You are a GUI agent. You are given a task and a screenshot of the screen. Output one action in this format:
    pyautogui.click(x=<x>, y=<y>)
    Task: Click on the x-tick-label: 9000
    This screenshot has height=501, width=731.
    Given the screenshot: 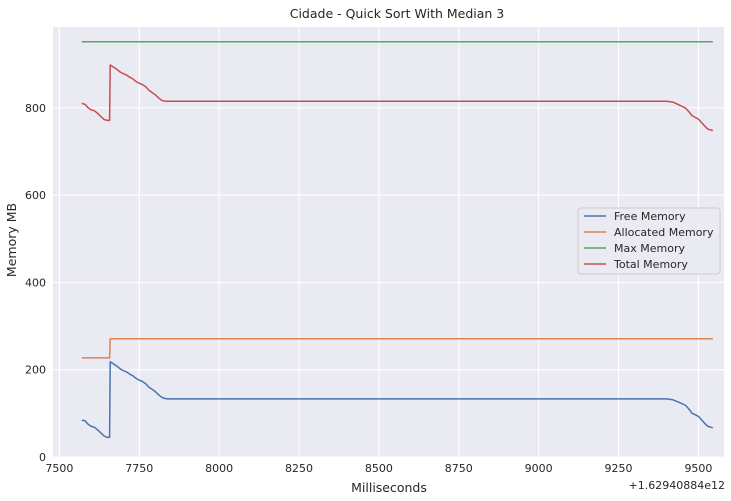 What is the action you would take?
    pyautogui.click(x=539, y=468)
    